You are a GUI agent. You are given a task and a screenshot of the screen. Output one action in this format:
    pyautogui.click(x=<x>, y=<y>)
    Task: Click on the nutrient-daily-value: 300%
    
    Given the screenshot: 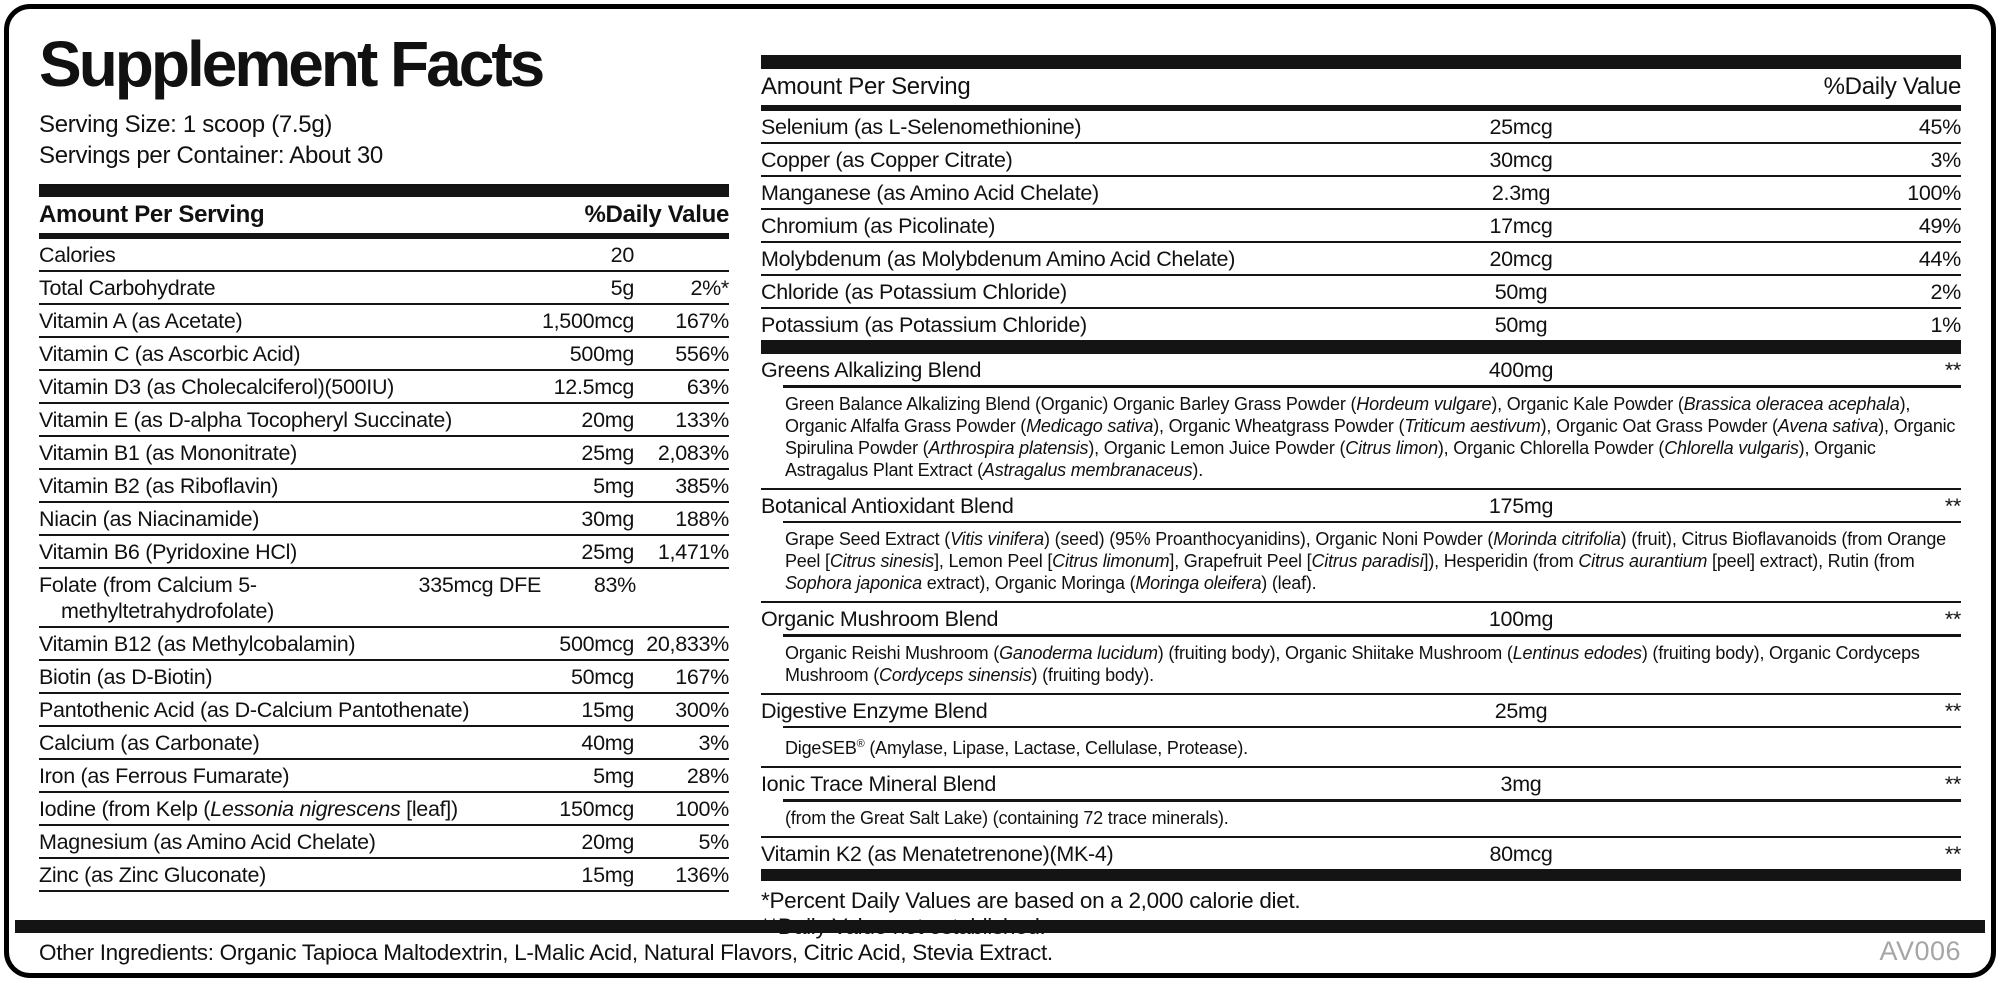 What is the action you would take?
    pyautogui.click(x=702, y=709)
    